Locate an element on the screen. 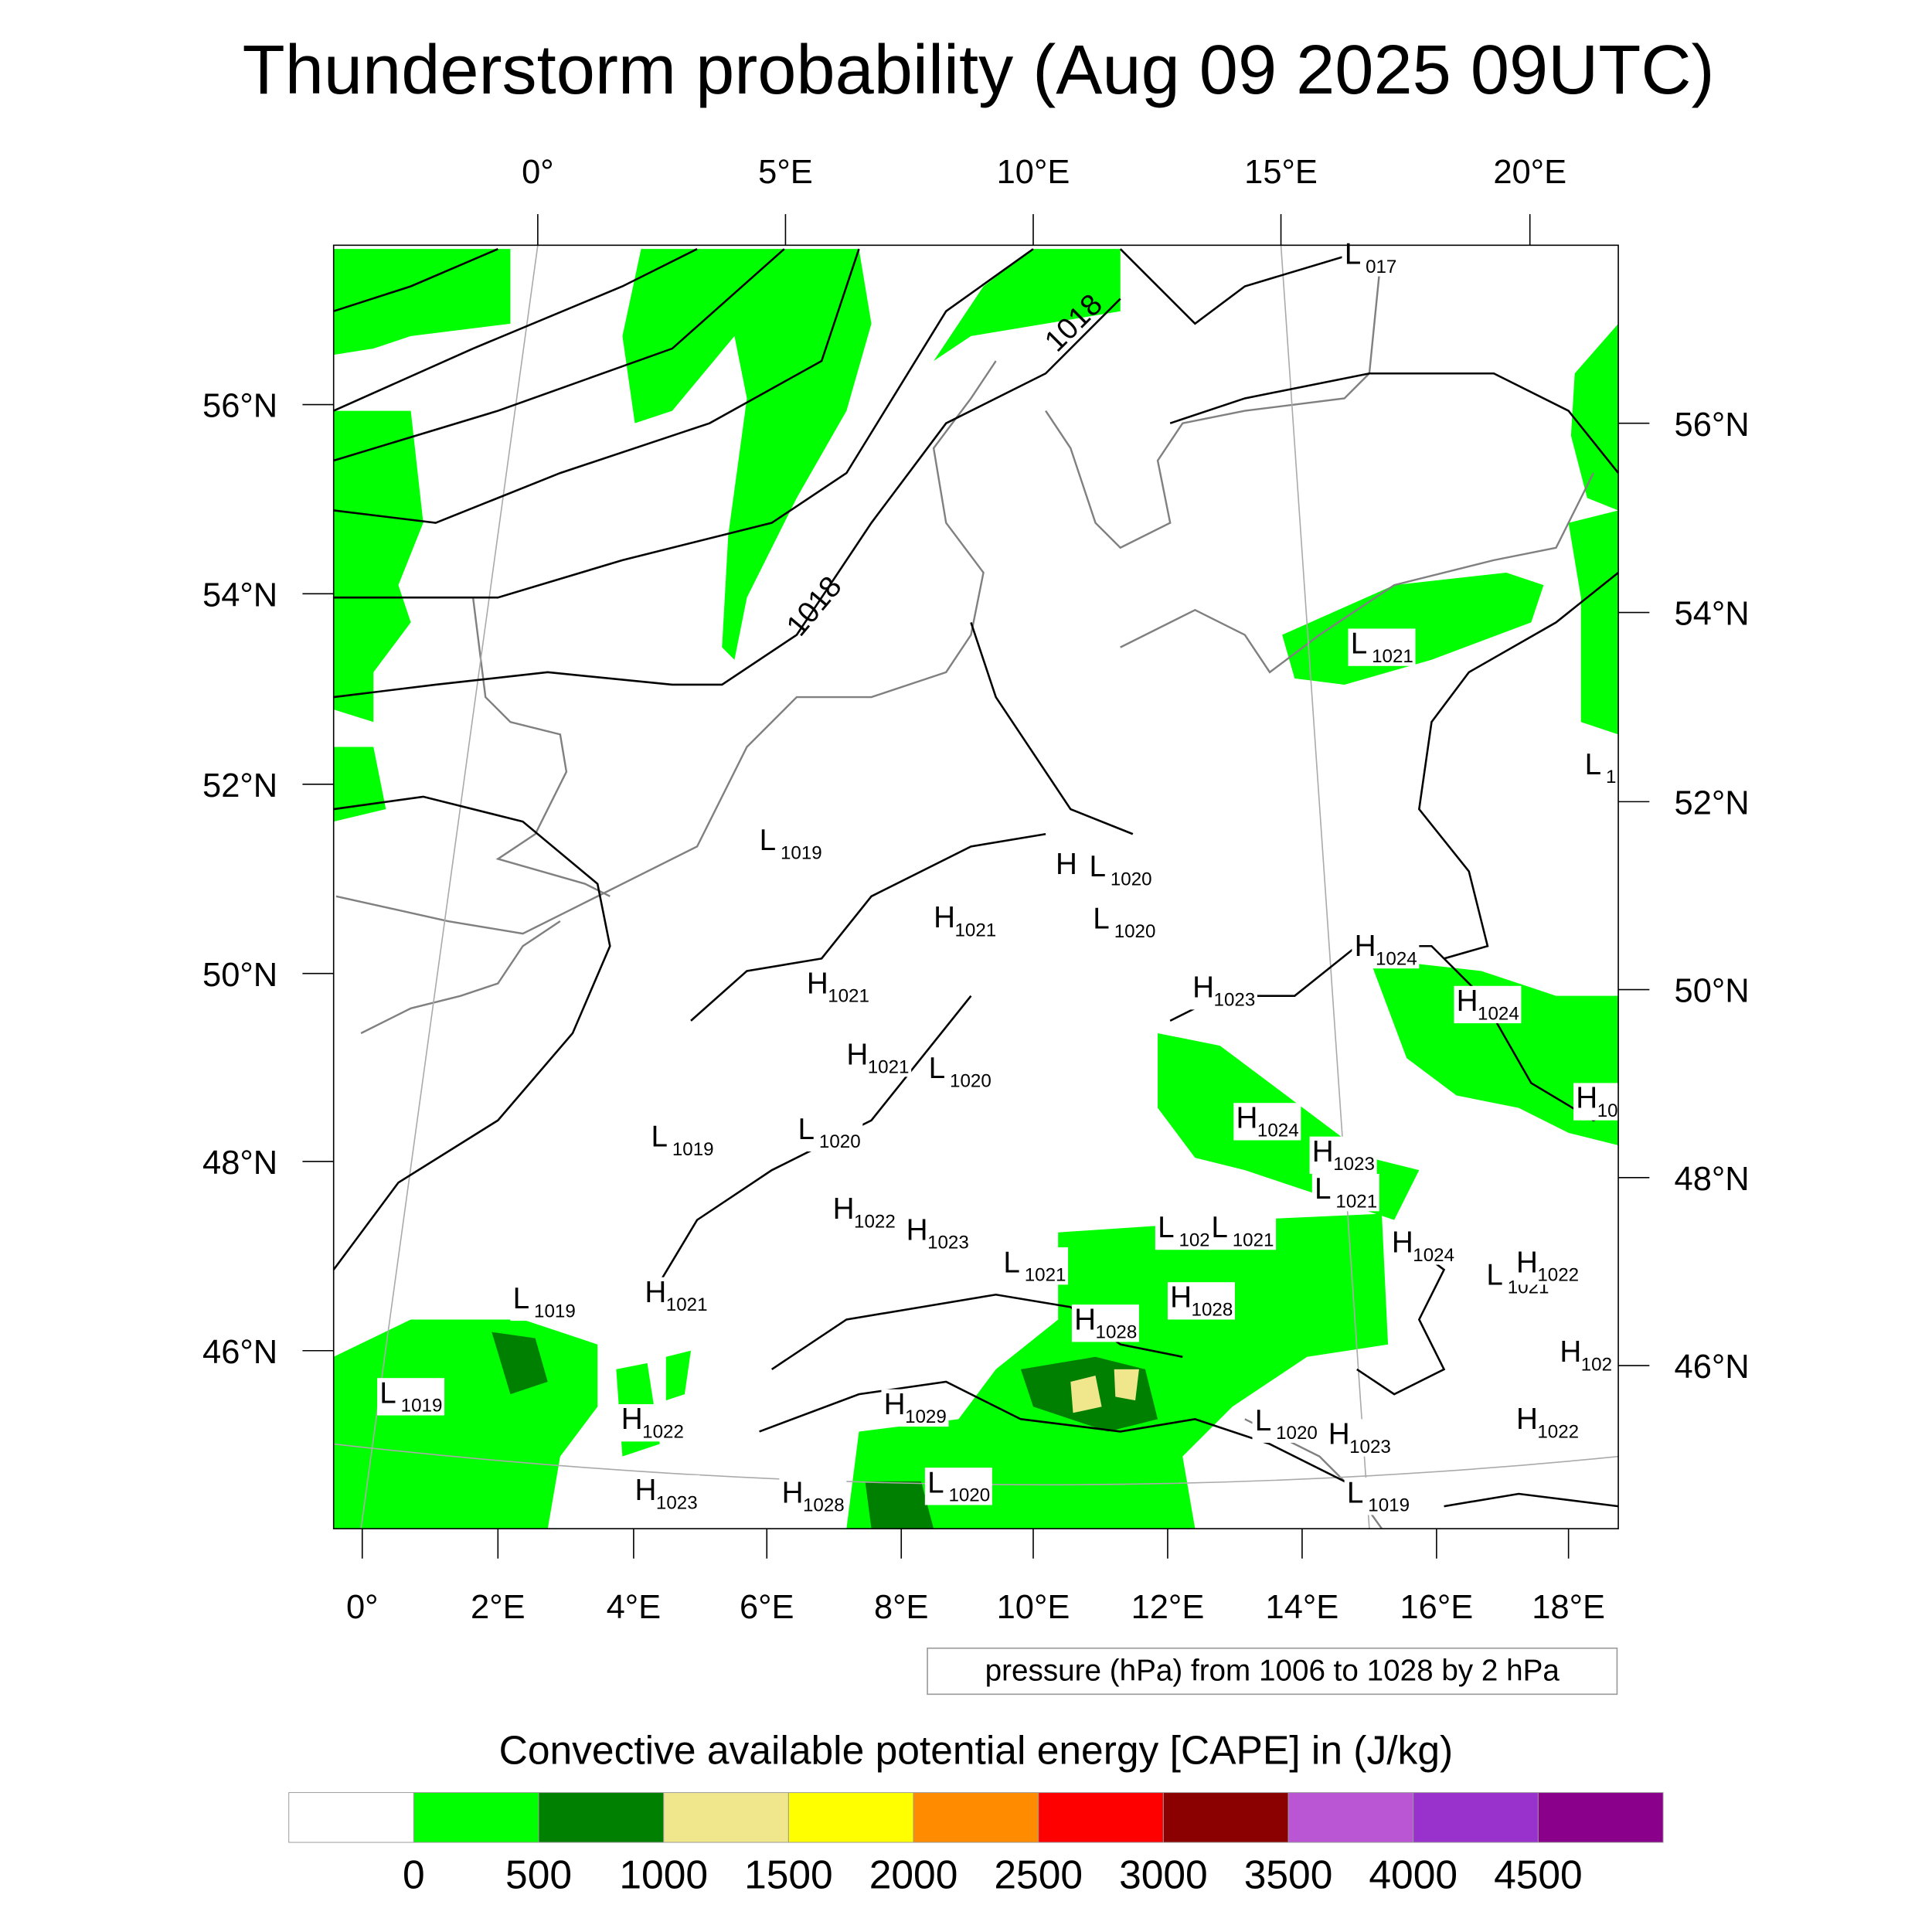 The width and height of the screenshot is (1932, 1932). pressure-value: 102 is located at coordinates (1597, 1366).